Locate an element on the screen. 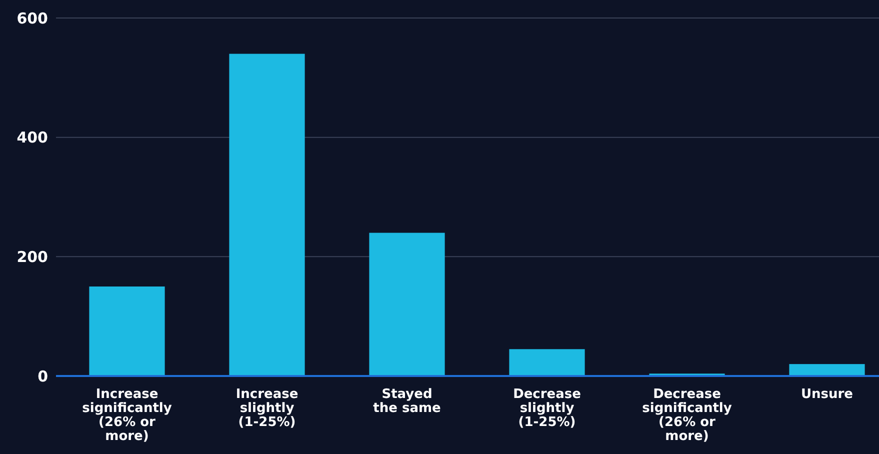 Image resolution: width=879 pixels, height=454 pixels. y-tick-label: 400 is located at coordinates (32, 137).